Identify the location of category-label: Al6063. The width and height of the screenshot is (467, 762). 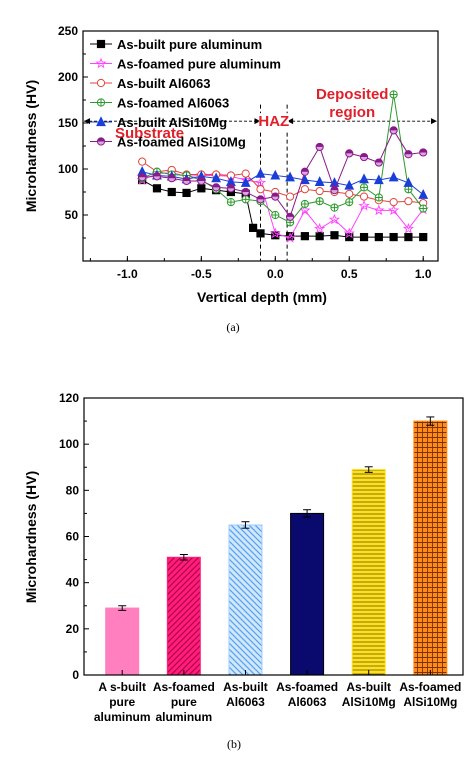
(245, 702).